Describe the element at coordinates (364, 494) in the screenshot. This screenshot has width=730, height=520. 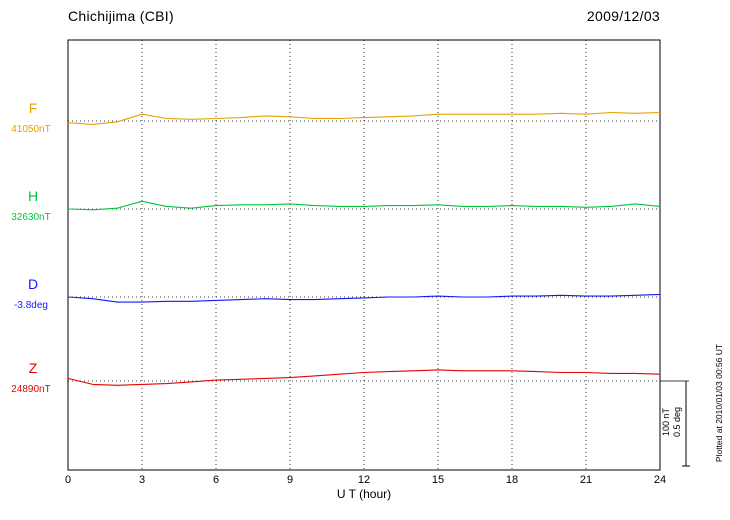
I see `x-axis-label: U T (hour)` at that location.